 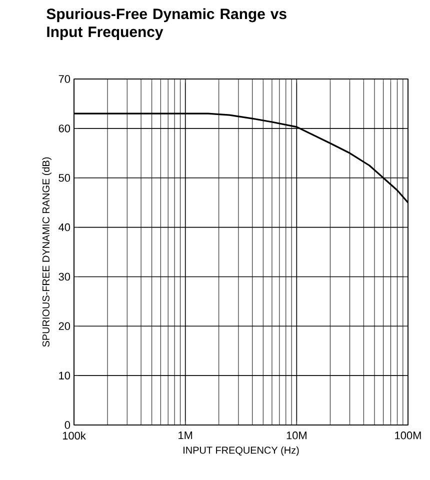 What do you see at coordinates (74, 436) in the screenshot?
I see `x-tick-label: 100k` at bounding box center [74, 436].